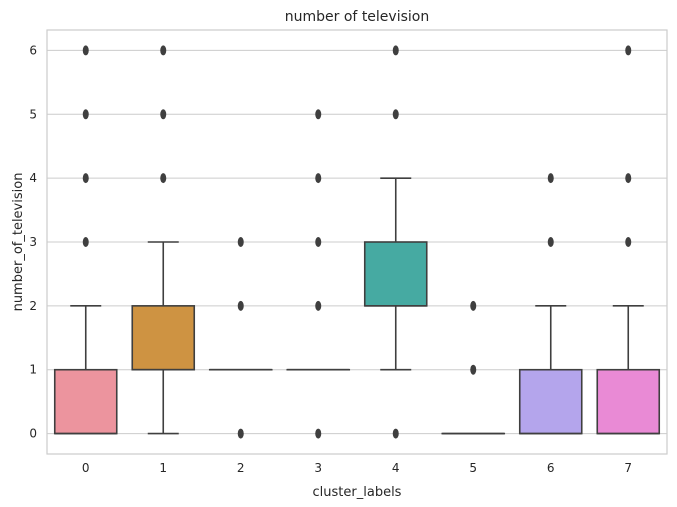  I want to click on y-tick-labels: 0 1 2 3 4 5 6, so click(33, 241).